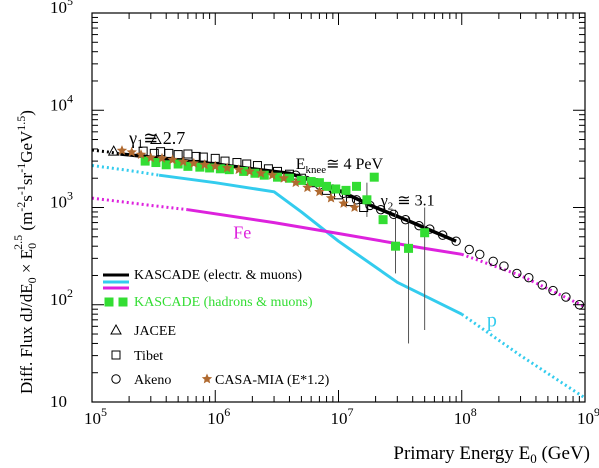 This screenshot has height=468, width=599. What do you see at coordinates (152, 380) in the screenshot?
I see `legend-label-akeno: Akeno` at bounding box center [152, 380].